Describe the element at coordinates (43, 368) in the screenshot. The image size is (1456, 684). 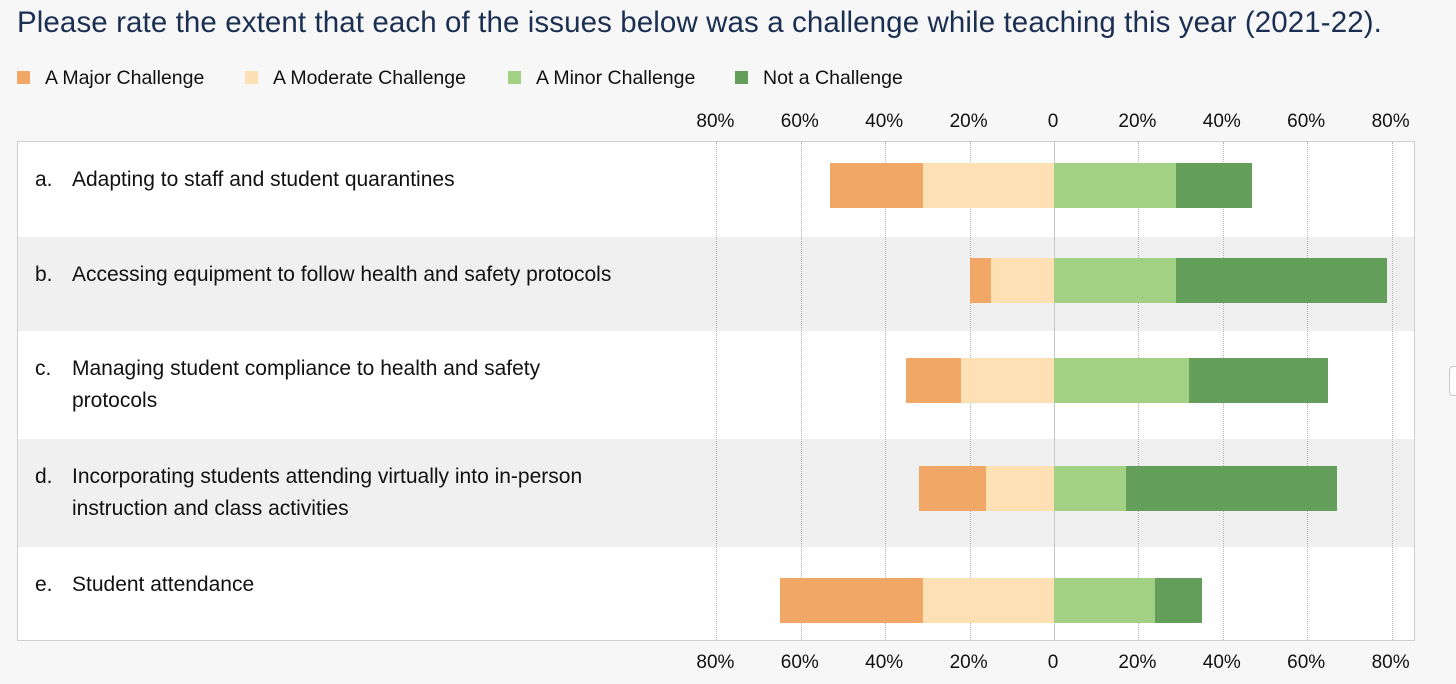
I see `row-letter: c.` at that location.